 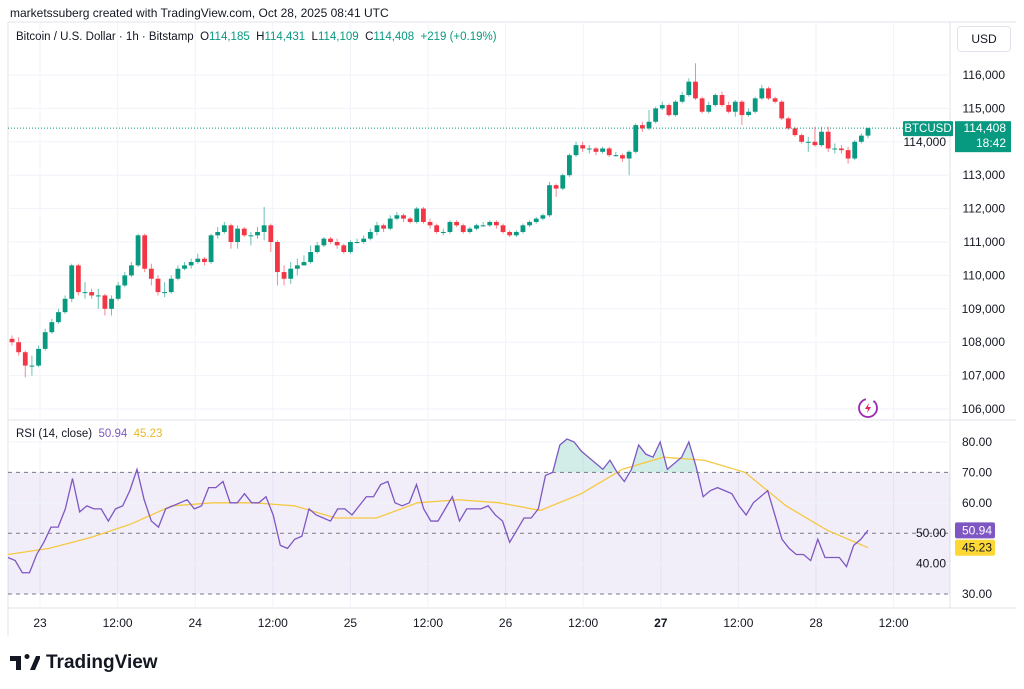 I want to click on price-tick-label: 112,000, so click(x=984, y=209).